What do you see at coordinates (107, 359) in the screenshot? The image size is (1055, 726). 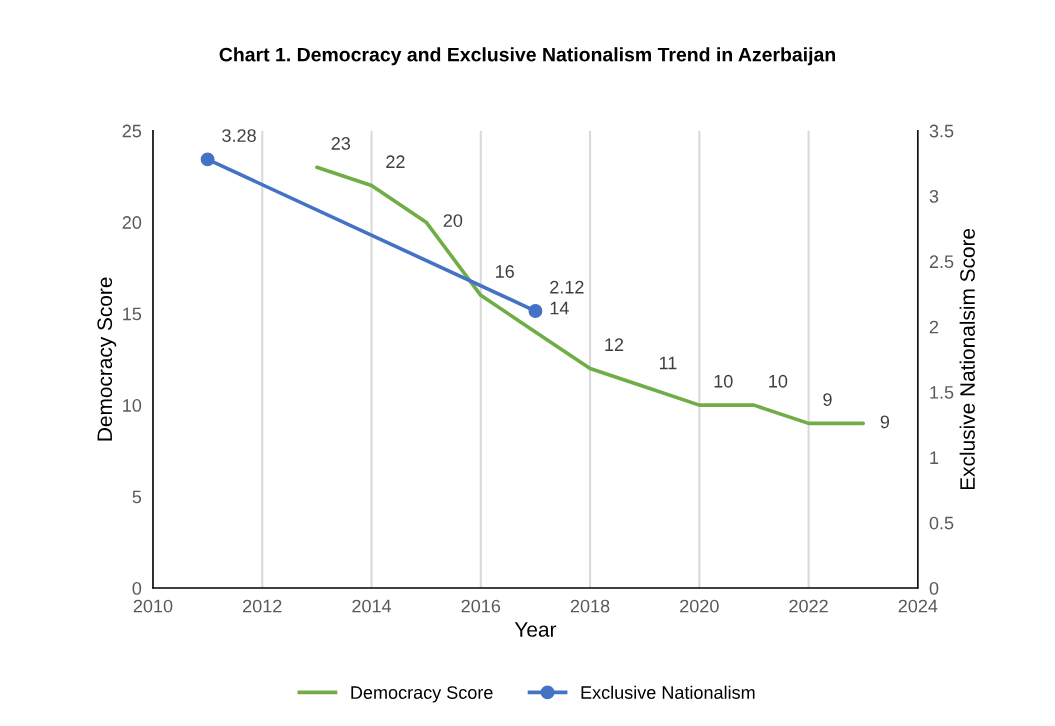 I see `y-axis-title: Democracy Score` at bounding box center [107, 359].